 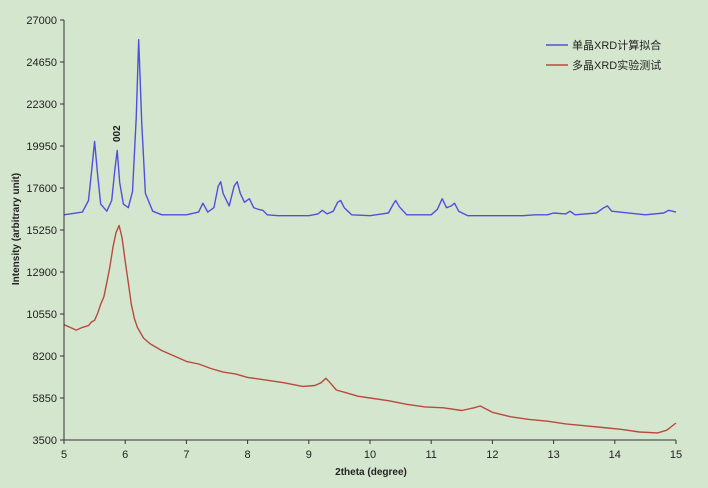 I want to click on x-tick-label: 6, so click(x=125, y=455).